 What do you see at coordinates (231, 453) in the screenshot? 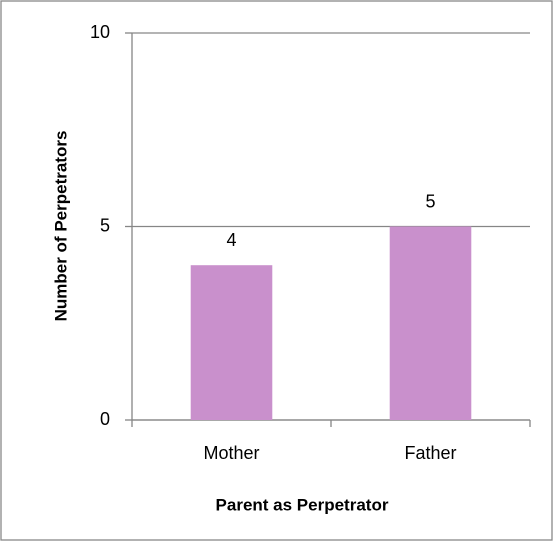
I see `x-tick-label: Mother` at bounding box center [231, 453].